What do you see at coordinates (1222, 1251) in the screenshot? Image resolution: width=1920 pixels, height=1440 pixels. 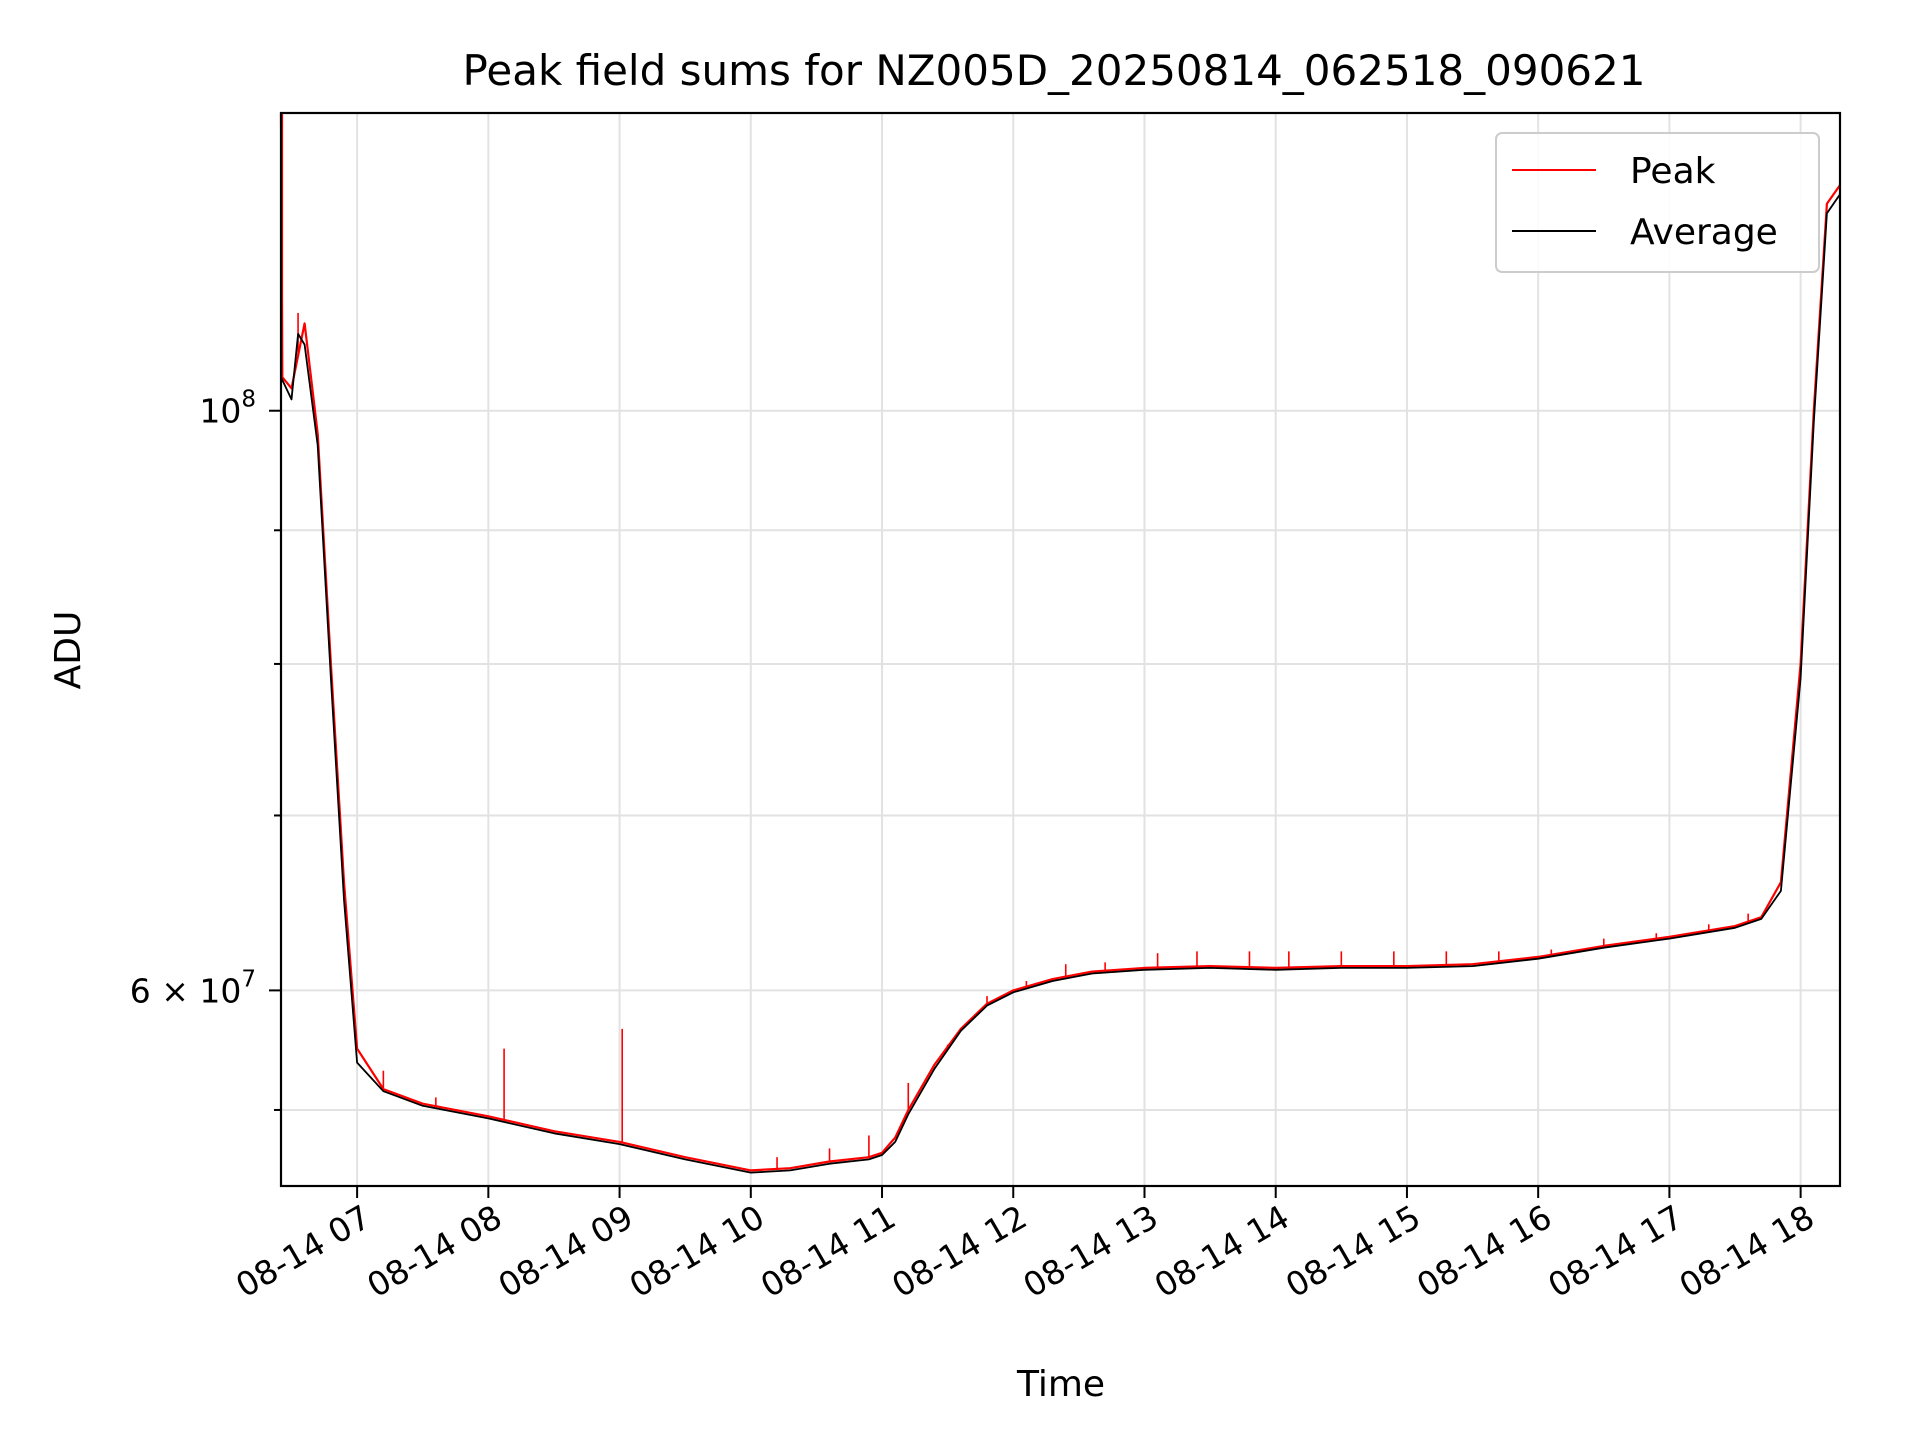 I see `x-tick-label: 08-14 14` at bounding box center [1222, 1251].